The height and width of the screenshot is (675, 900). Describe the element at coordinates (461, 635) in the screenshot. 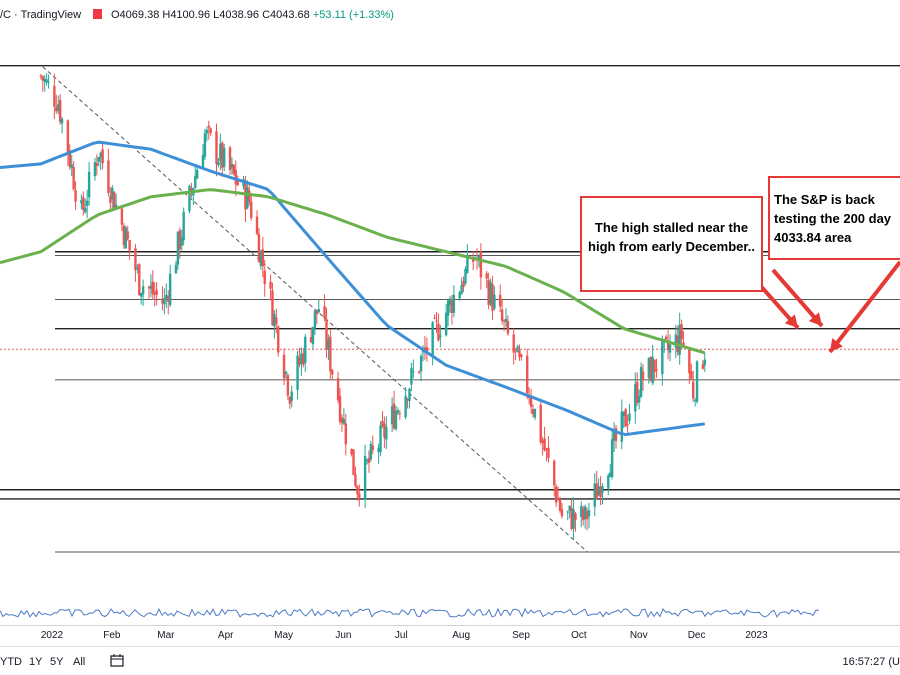

I see `x-tick-label-7: Aug` at that location.